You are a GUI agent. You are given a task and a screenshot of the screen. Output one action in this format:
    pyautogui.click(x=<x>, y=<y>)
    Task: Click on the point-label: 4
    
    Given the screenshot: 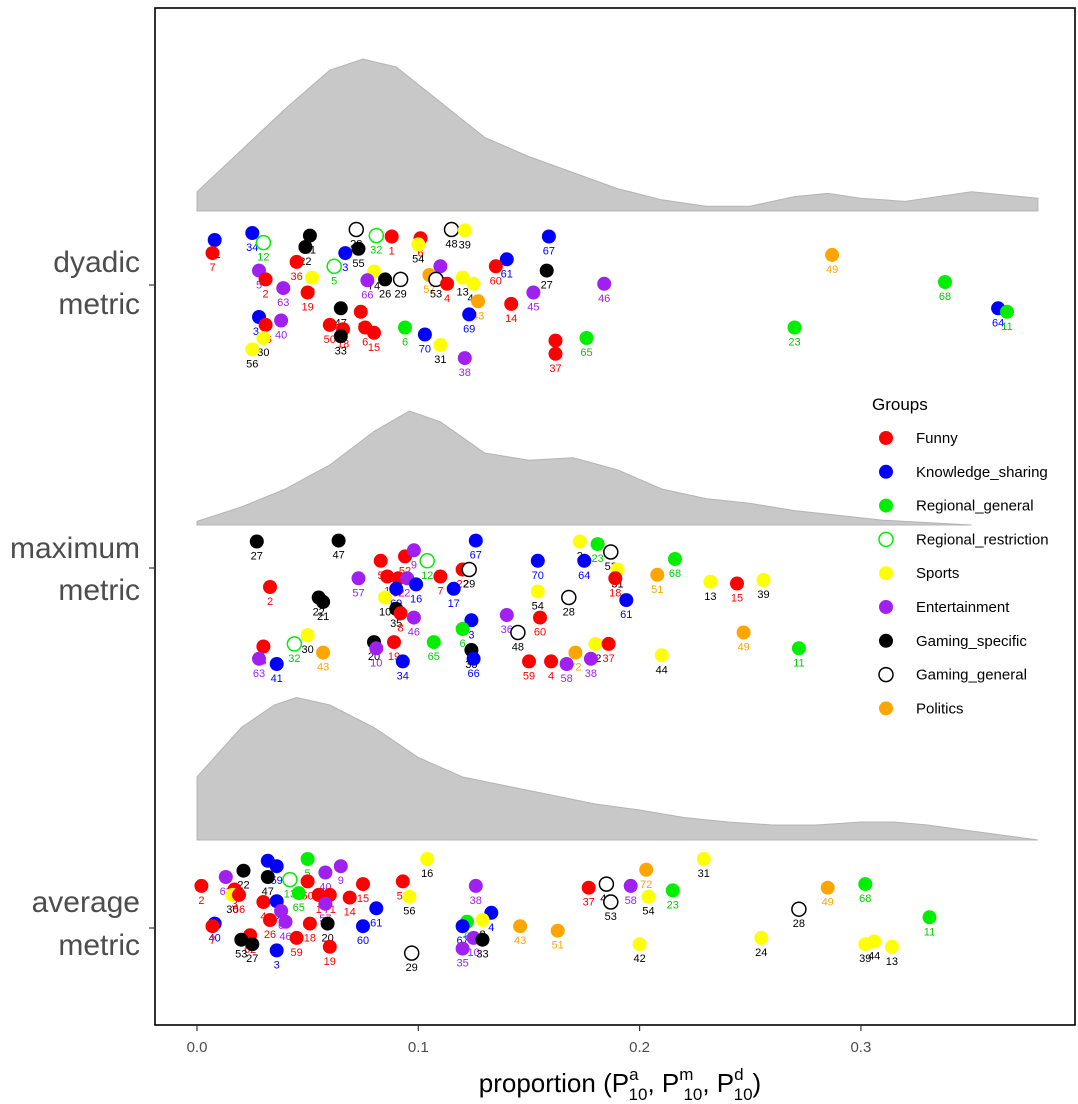 What is the action you would take?
    pyautogui.click(x=551, y=676)
    